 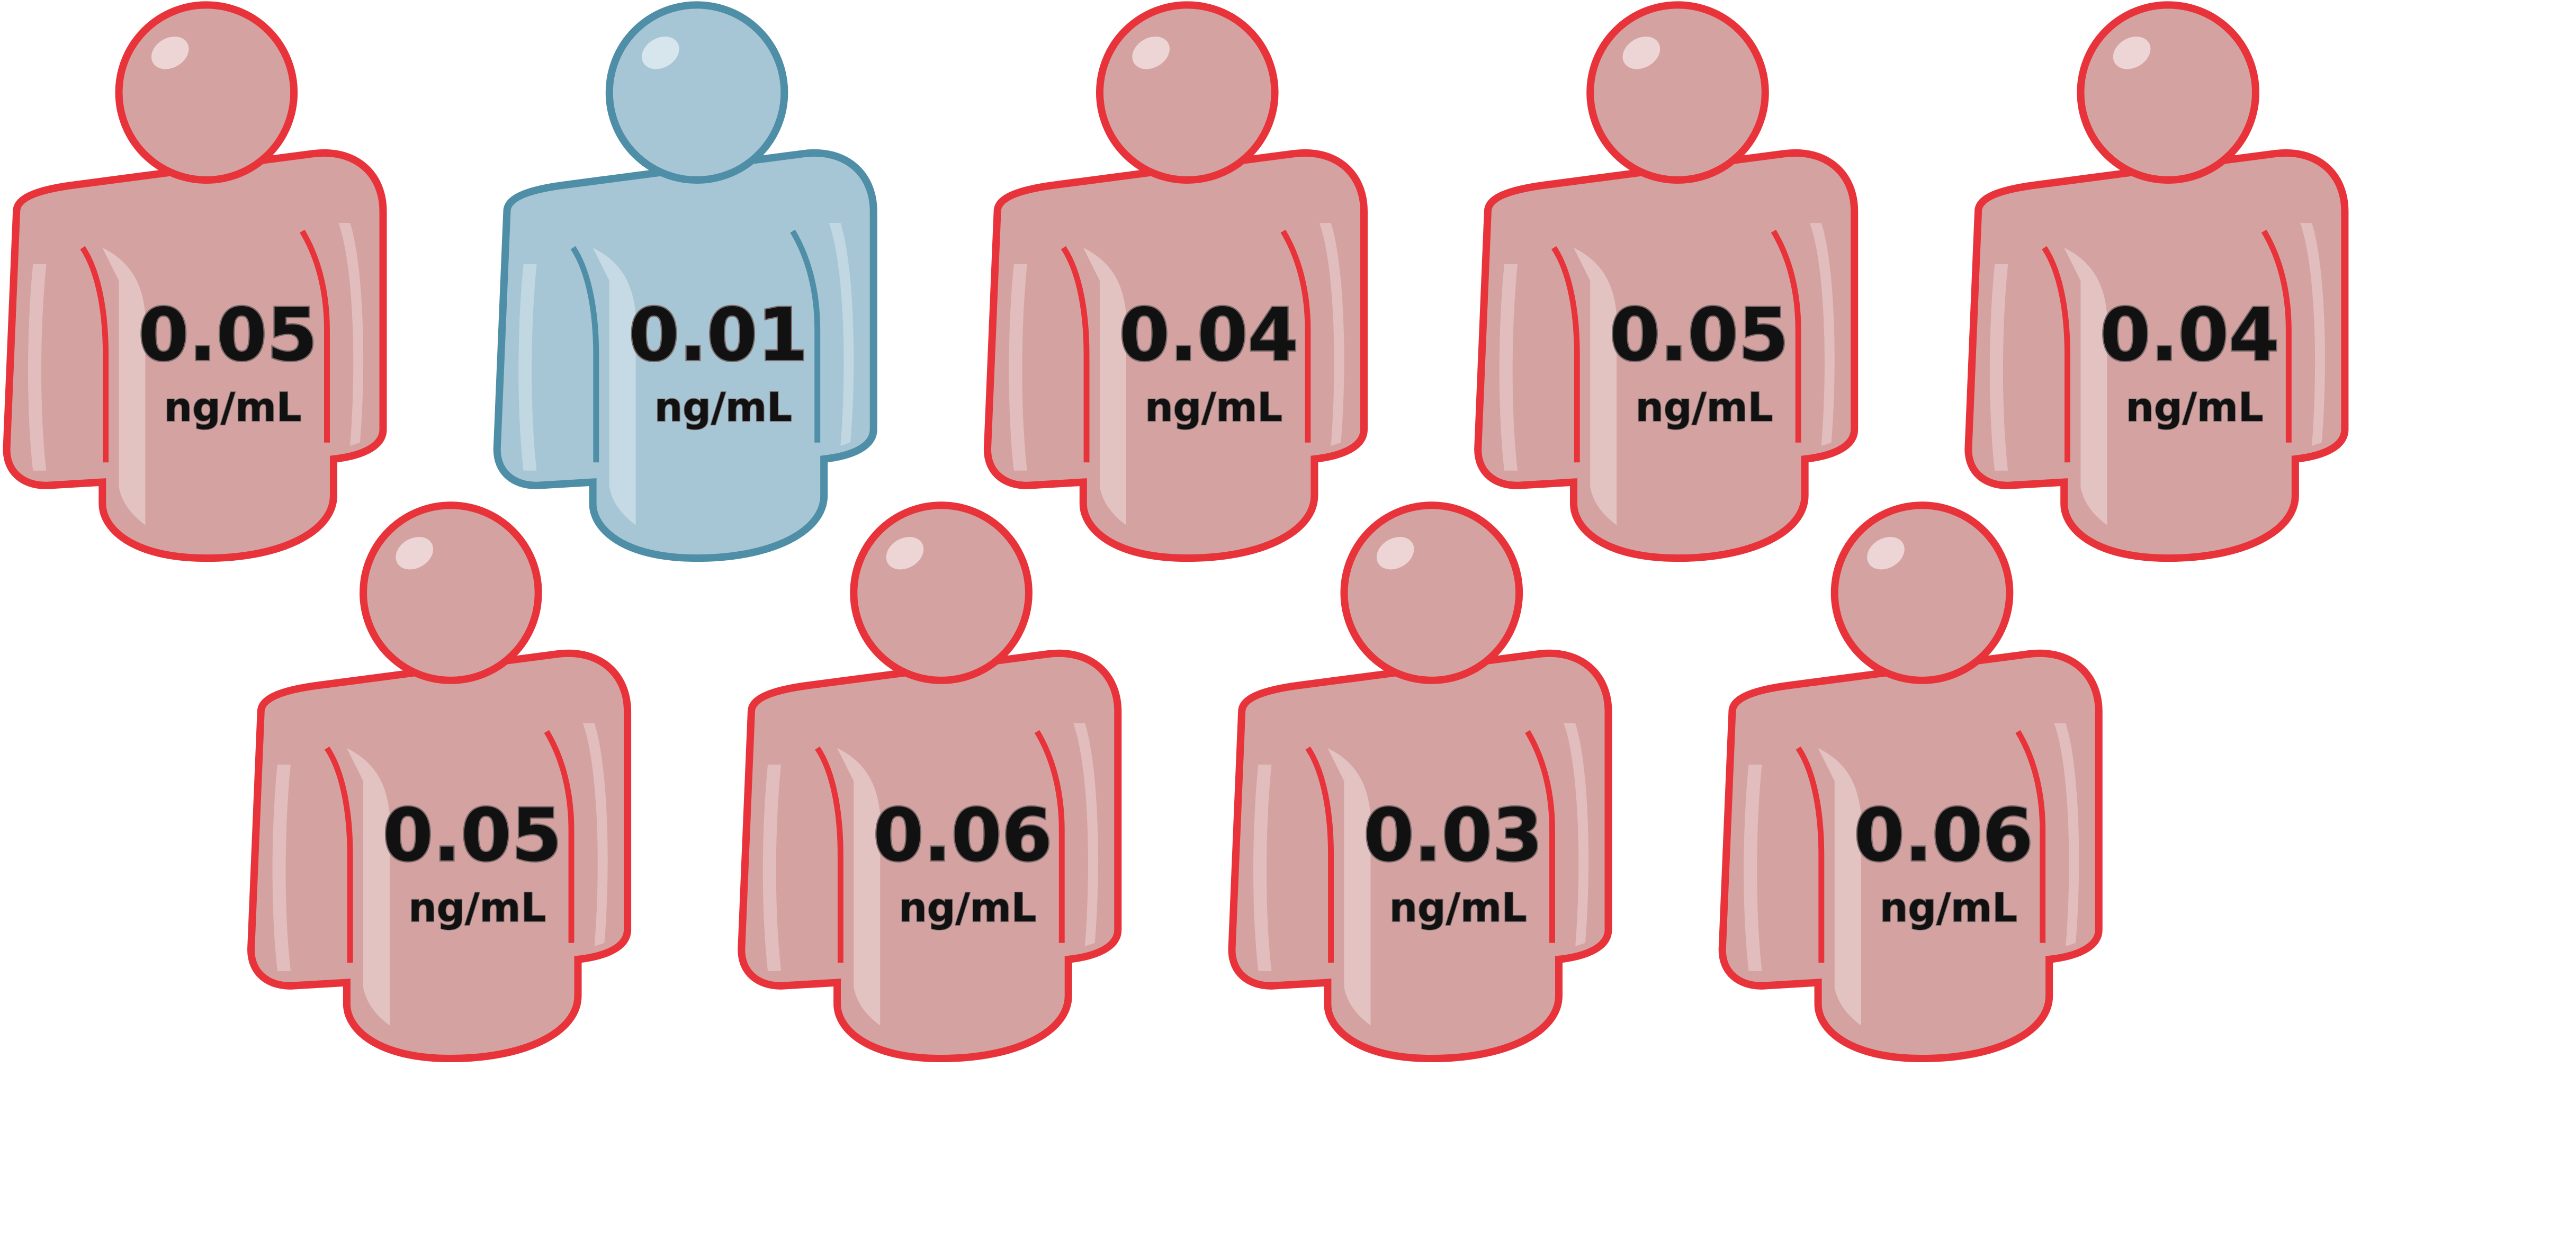 I want to click on person-value: 0.01, so click(x=718, y=335).